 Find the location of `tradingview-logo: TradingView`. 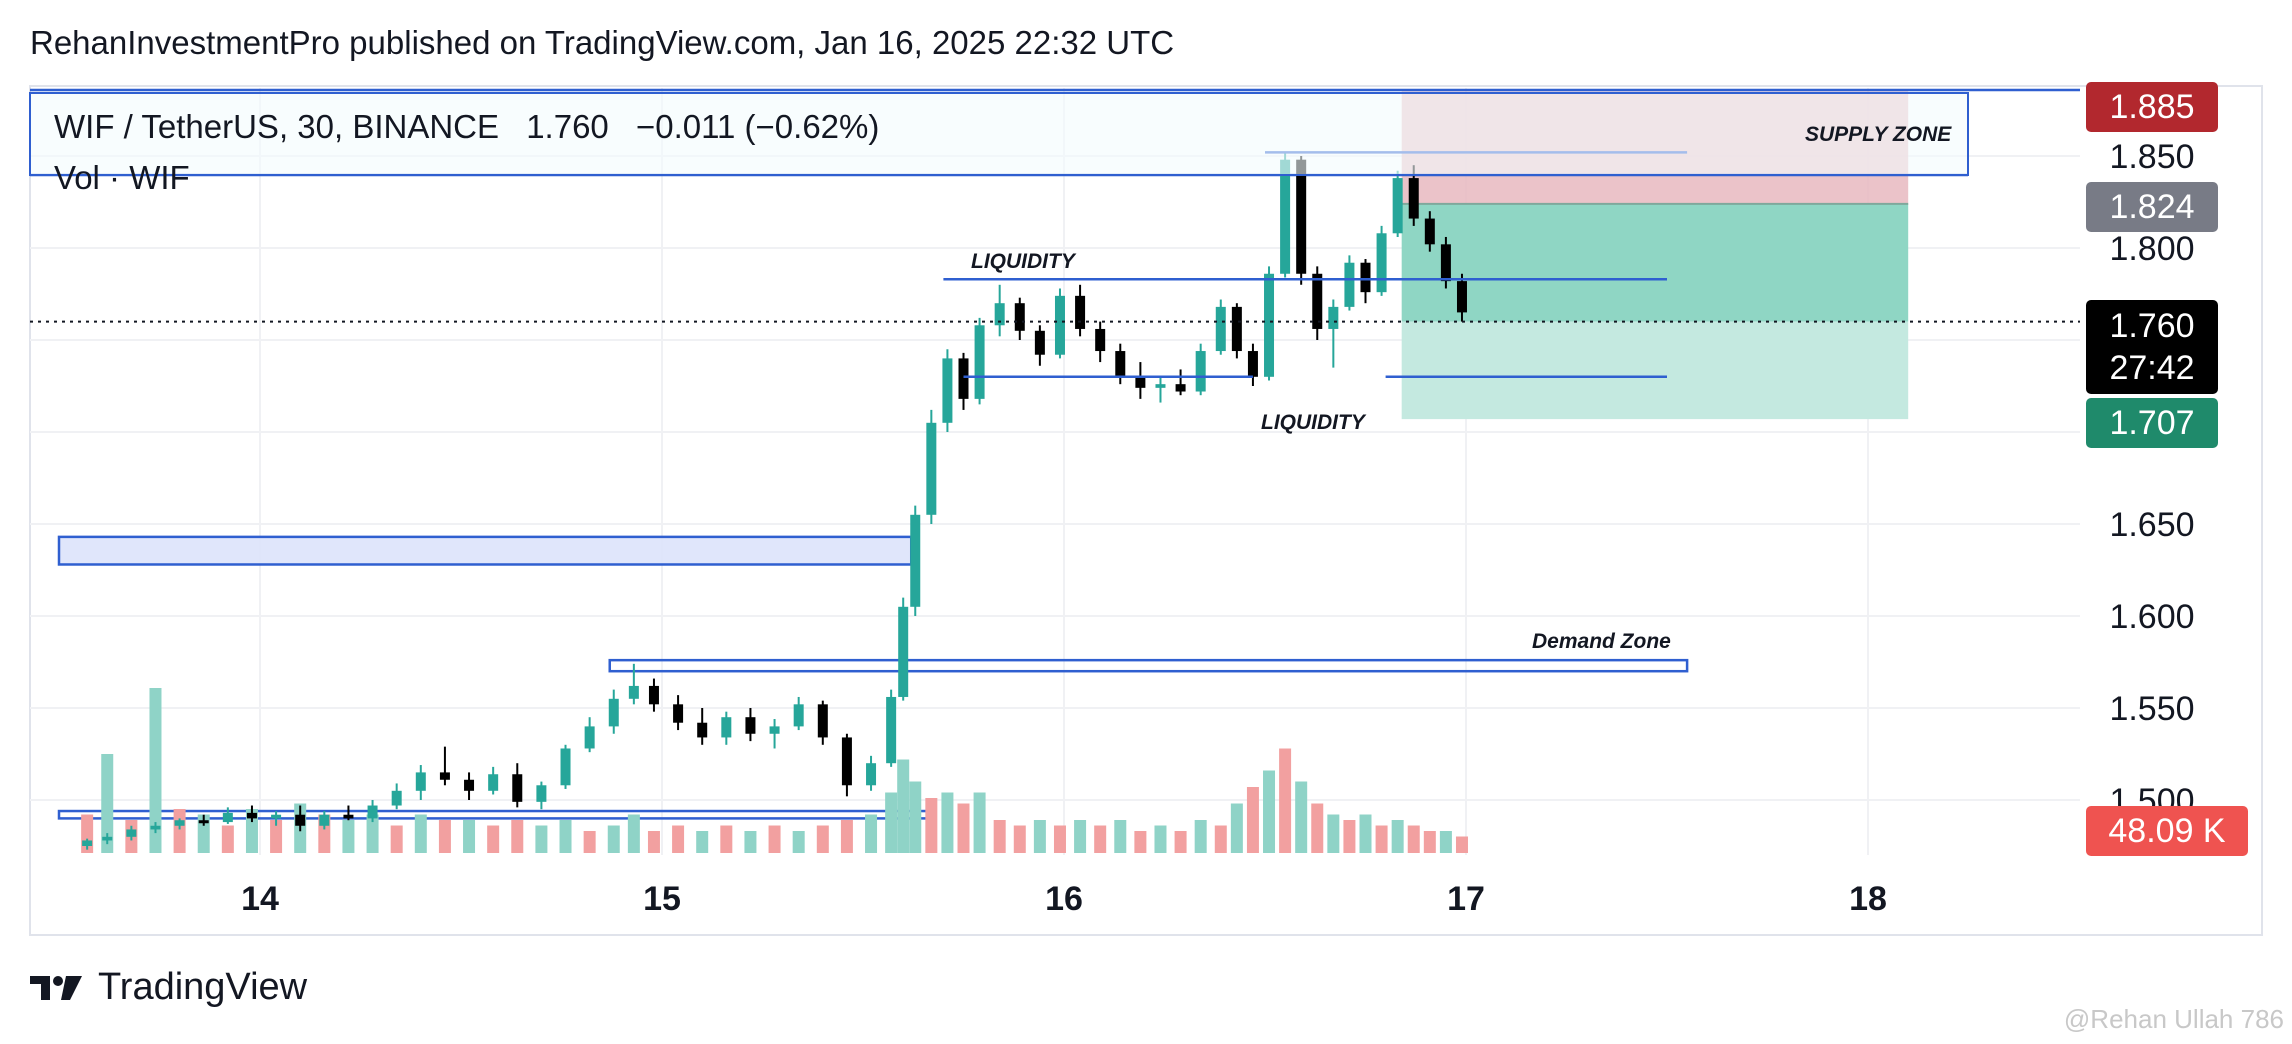

tradingview-logo: TradingView is located at coordinates (167, 987).